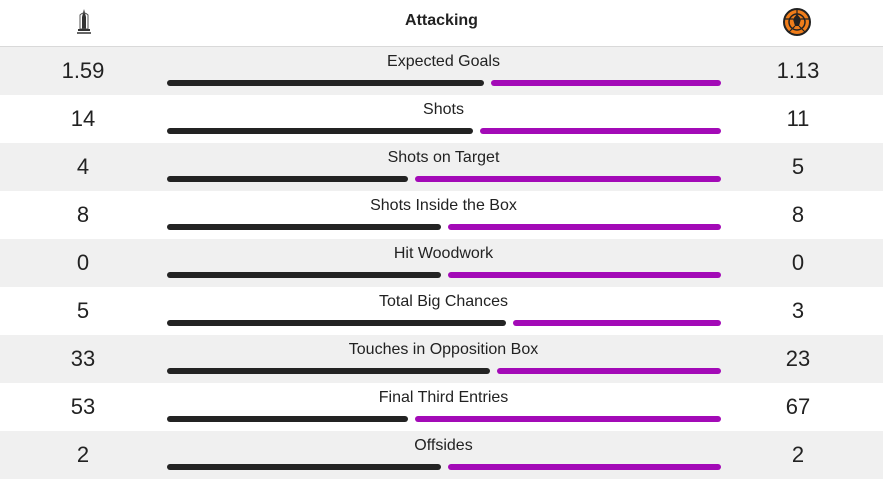  Describe the element at coordinates (443, 61) in the screenshot. I see `stat-label: Expected Goals` at that location.